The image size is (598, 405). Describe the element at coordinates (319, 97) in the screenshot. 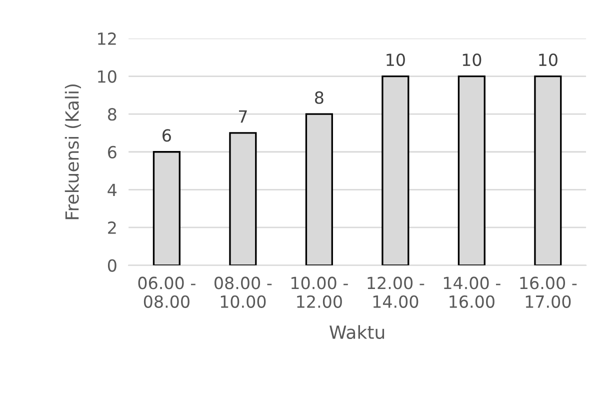

I see `data-label: 8` at that location.